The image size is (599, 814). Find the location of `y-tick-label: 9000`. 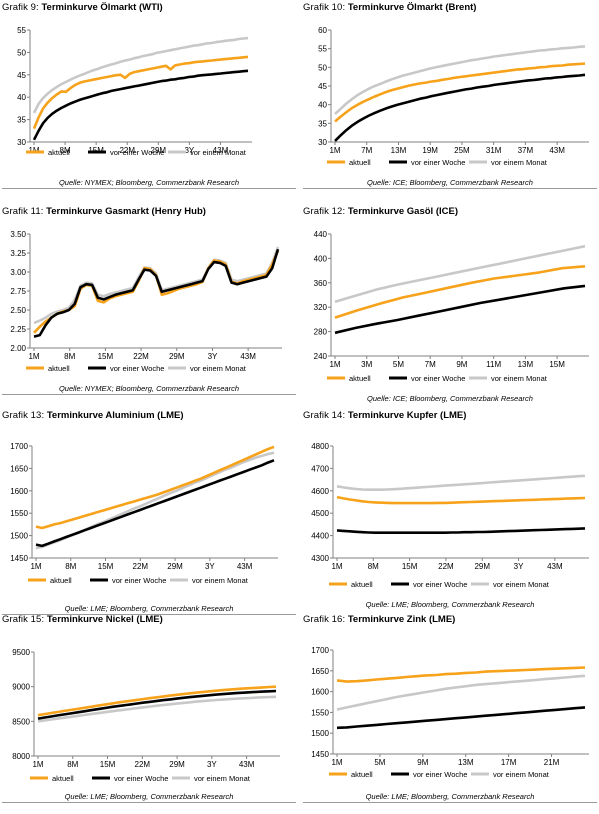

y-tick-label: 9000 is located at coordinates (21, 687).